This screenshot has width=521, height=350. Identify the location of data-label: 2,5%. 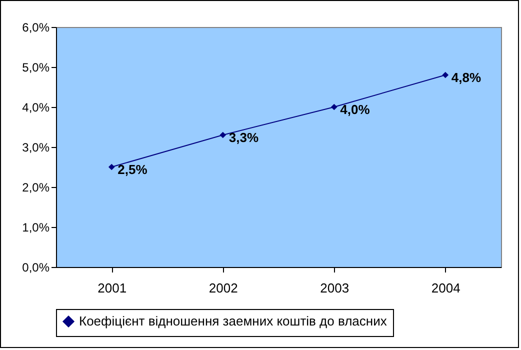
(133, 169).